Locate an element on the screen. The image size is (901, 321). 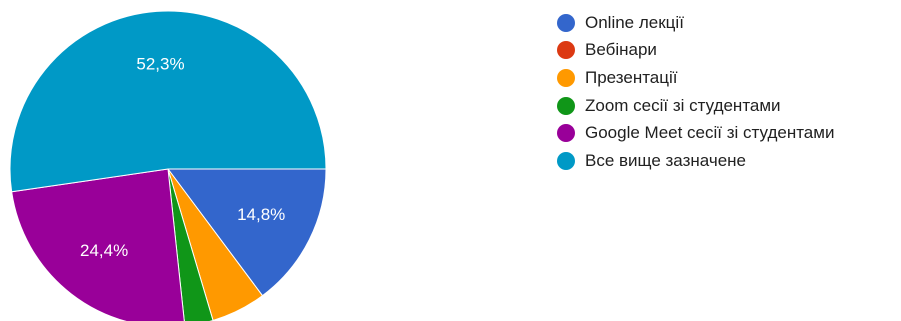
legend-item-online-lectures: Online лекції is located at coordinates (695, 23).